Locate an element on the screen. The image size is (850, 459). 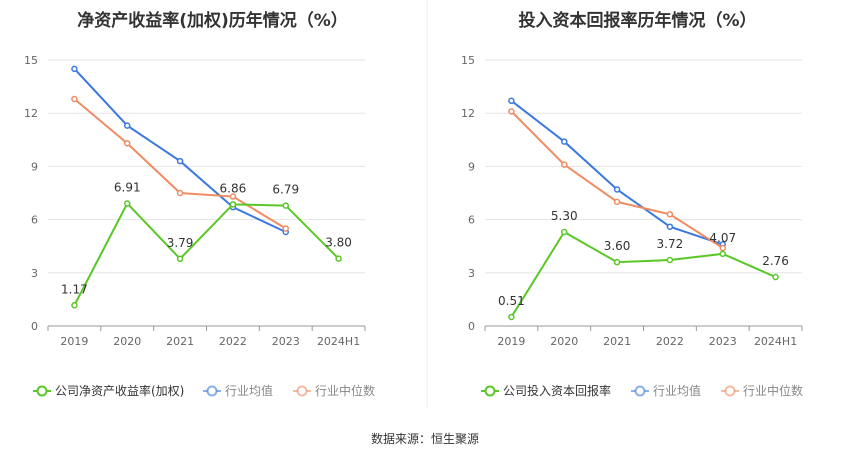
chart2-data-label: 4.07 is located at coordinates (722, 238).